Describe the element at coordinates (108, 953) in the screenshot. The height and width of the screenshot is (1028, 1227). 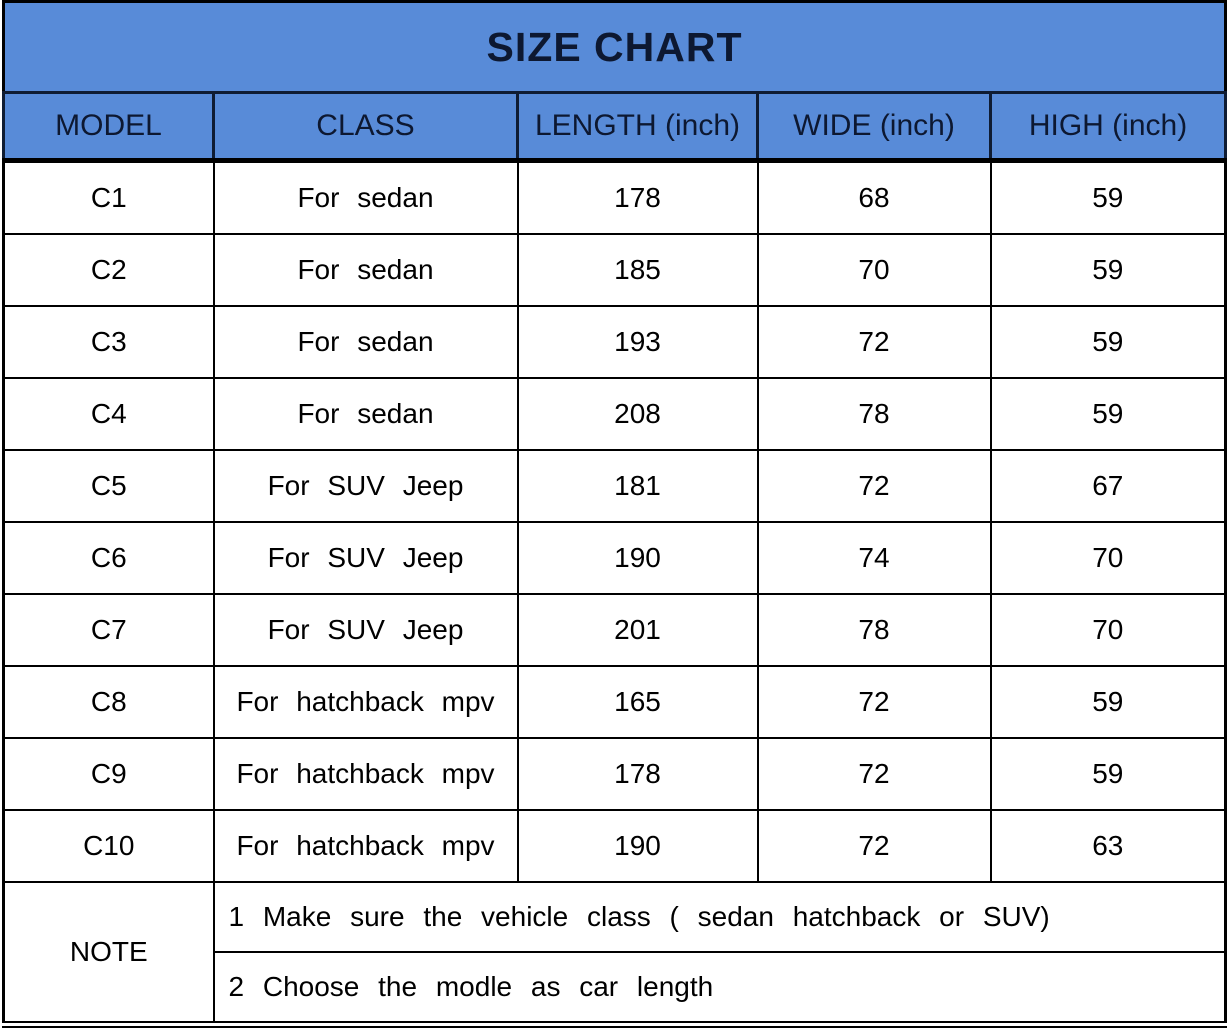
I see `note-label-cell: NOTE` at that location.